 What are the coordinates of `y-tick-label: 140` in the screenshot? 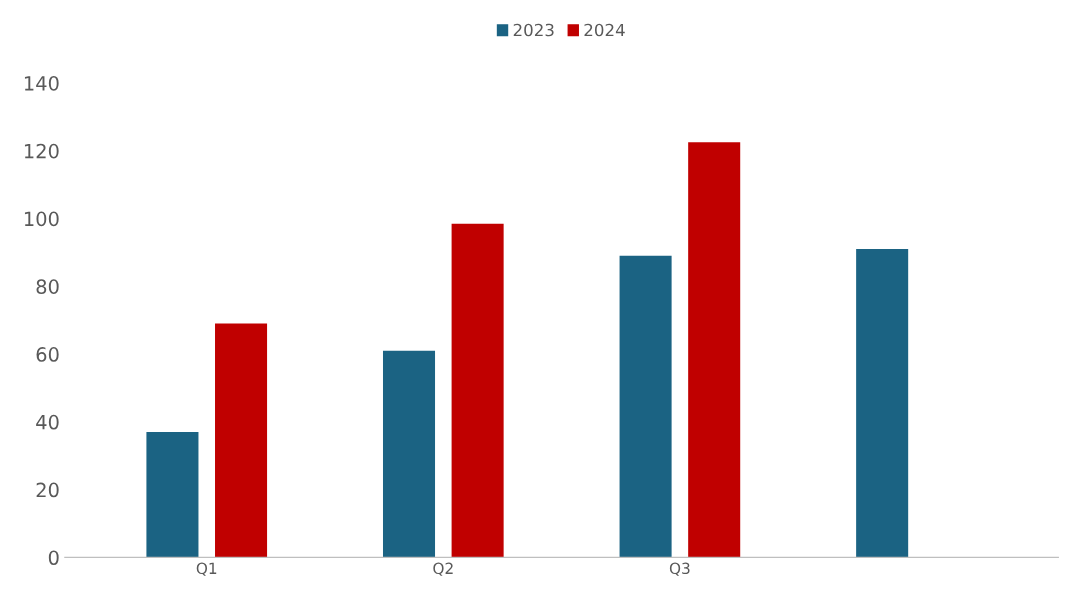 It's located at (41, 83).